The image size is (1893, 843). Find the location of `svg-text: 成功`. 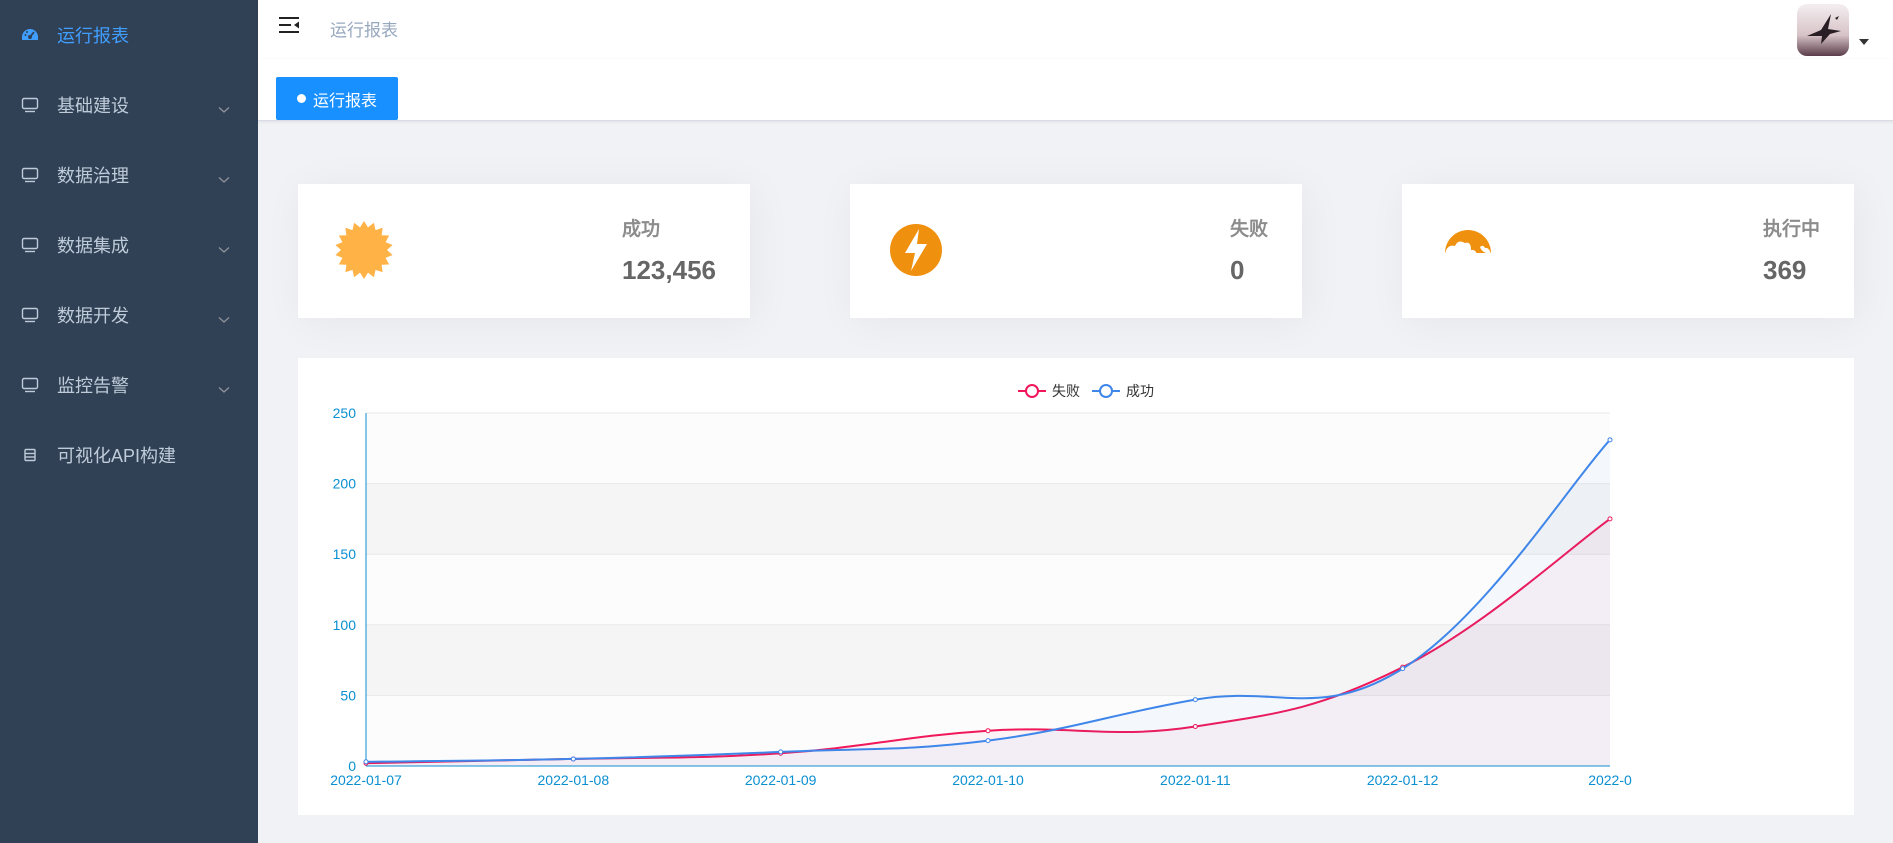

svg-text: 成功 is located at coordinates (1140, 391).